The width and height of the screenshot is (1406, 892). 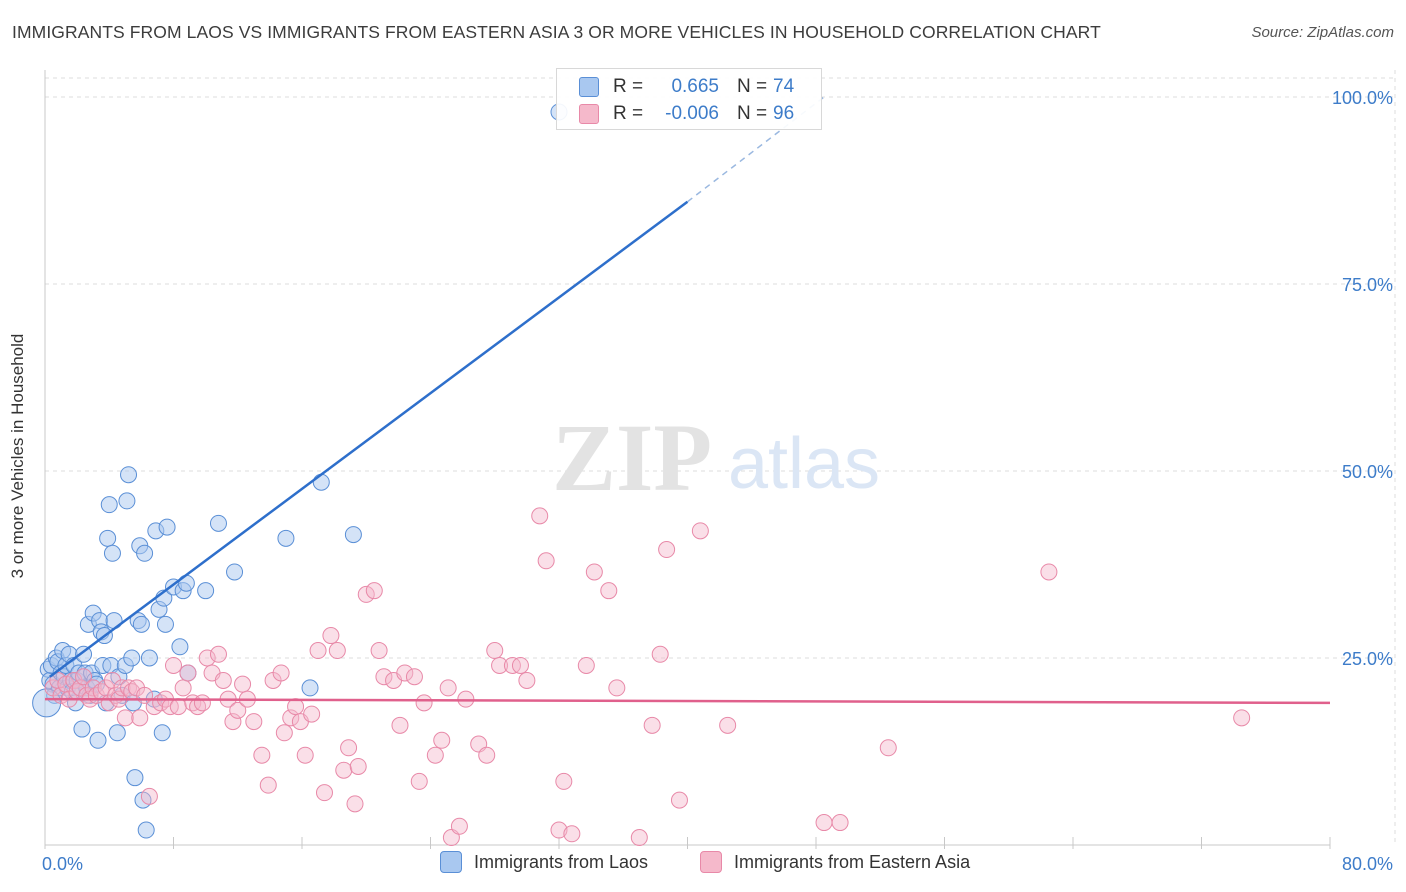 I want to click on legend-row-laos: R = 0.665 N = 74, so click(x=689, y=87).